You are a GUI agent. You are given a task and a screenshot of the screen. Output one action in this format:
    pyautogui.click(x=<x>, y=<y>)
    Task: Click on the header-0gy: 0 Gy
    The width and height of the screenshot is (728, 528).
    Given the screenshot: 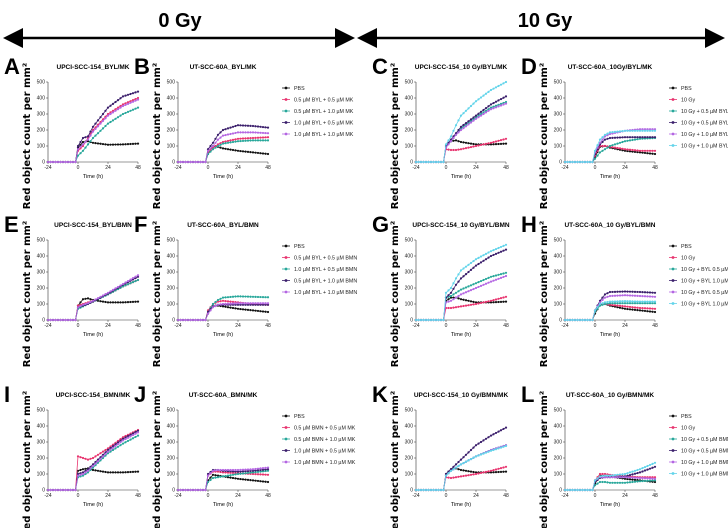 What is the action you would take?
    pyautogui.click(x=180, y=21)
    